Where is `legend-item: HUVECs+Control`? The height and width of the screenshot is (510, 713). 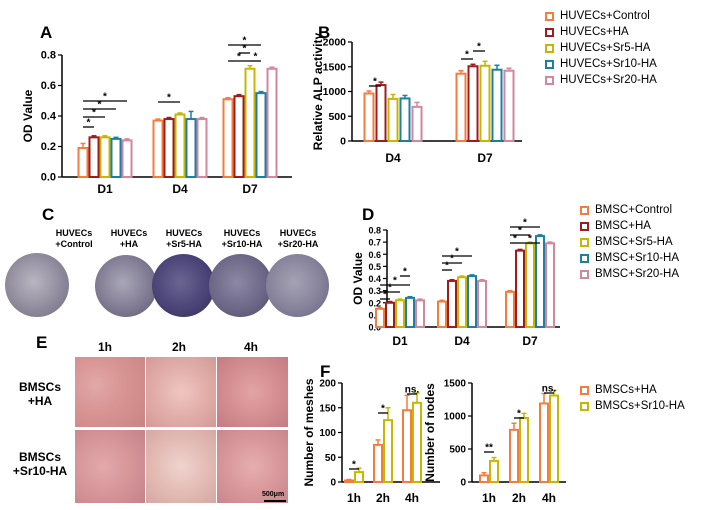 legend-item: HUVECs+Control is located at coordinates (601, 16).